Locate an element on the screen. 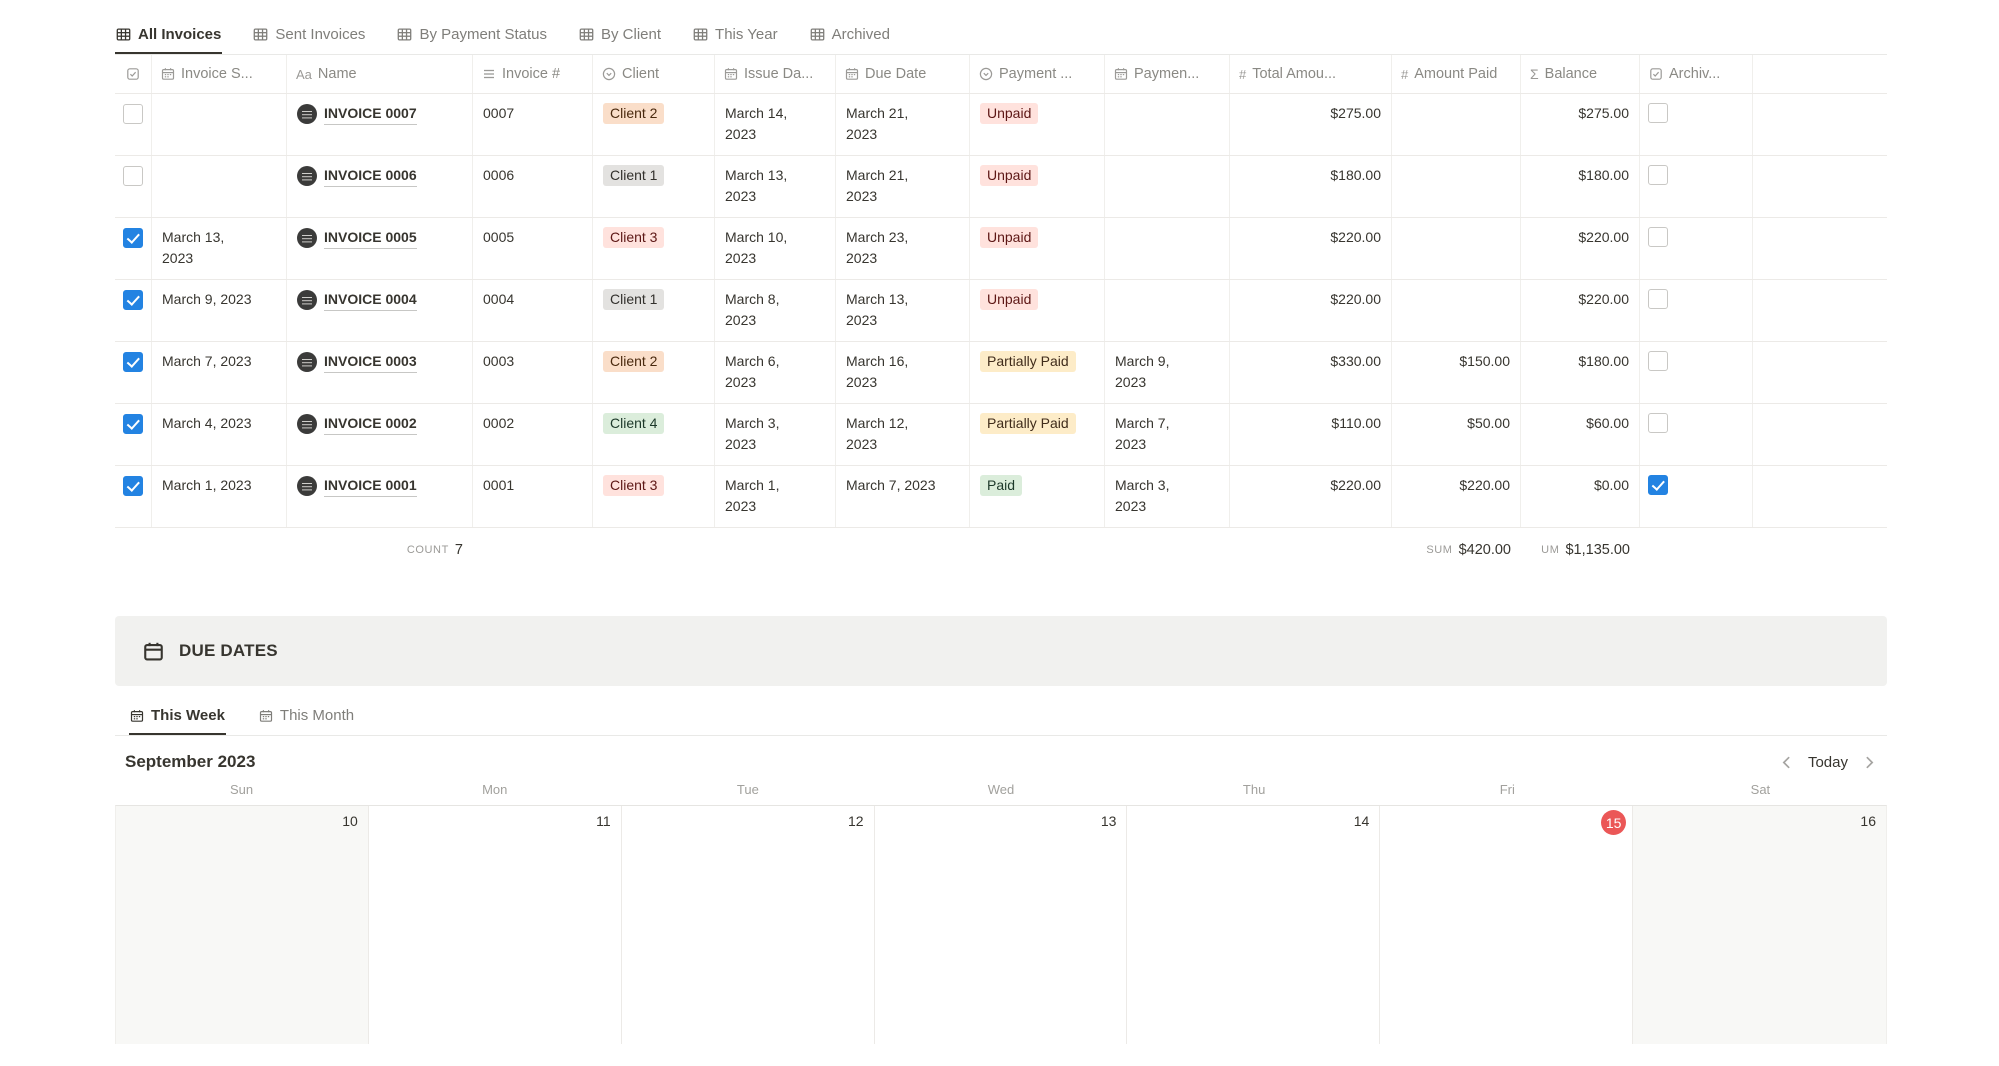 This screenshot has width=1999, height=1066. total-amount-cell: $110.00 is located at coordinates (1311, 434).